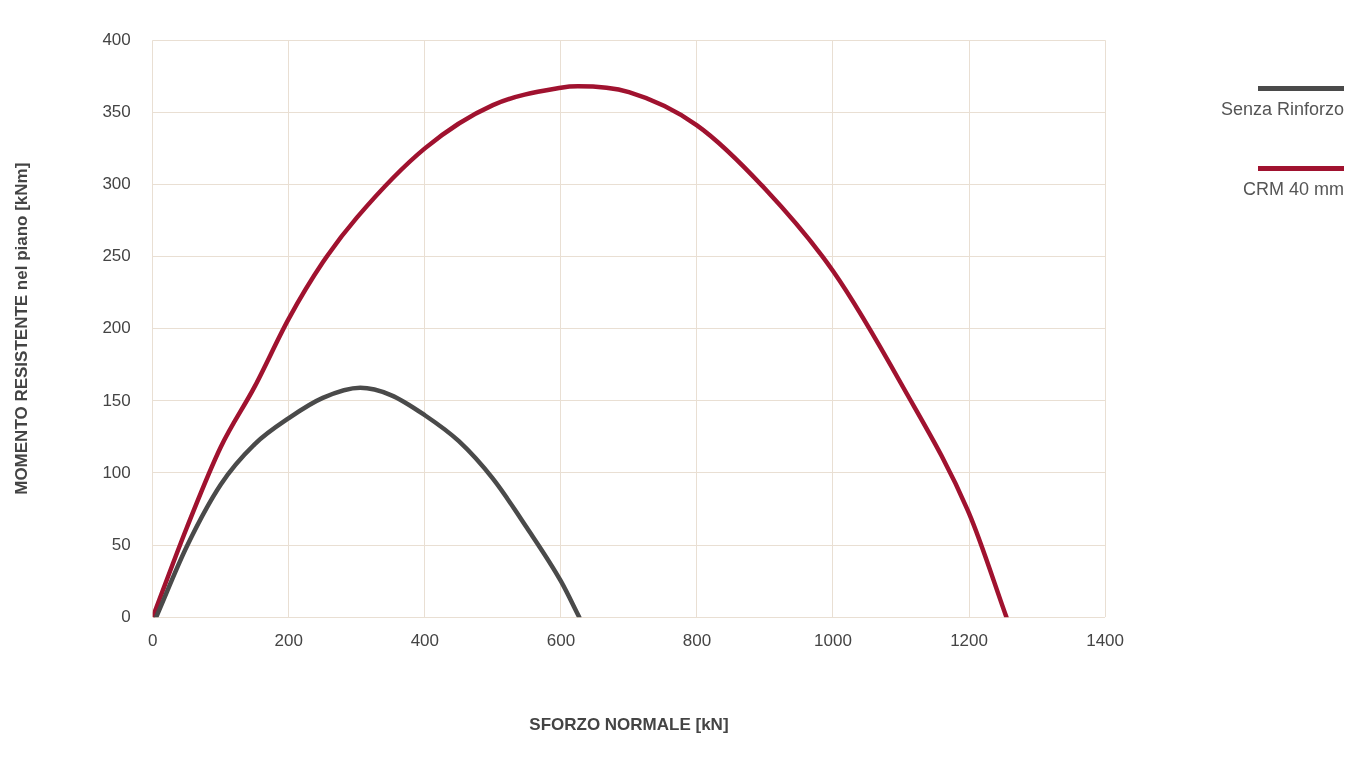 This screenshot has height=757, width=1365. Describe the element at coordinates (969, 641) in the screenshot. I see `x-tick-label: 1200` at that location.